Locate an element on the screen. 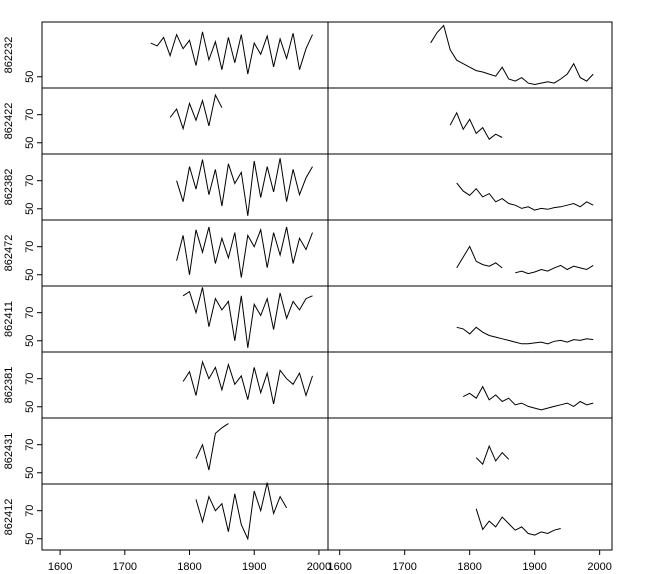 The width and height of the screenshot is (657, 574). y-axis-label: 862381 is located at coordinates (9, 385).